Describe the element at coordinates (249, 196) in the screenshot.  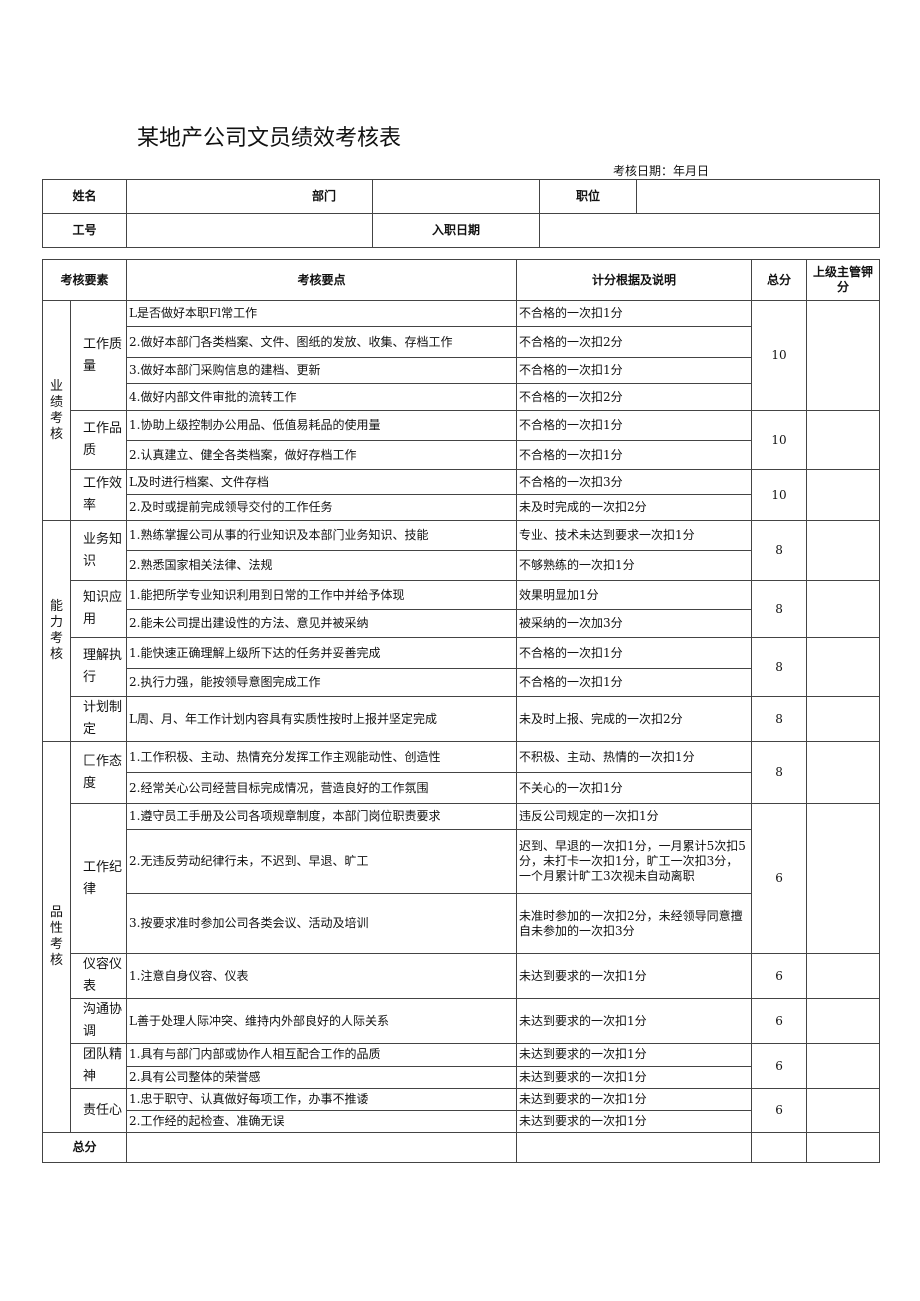
I see `name-field: 部门` at that location.